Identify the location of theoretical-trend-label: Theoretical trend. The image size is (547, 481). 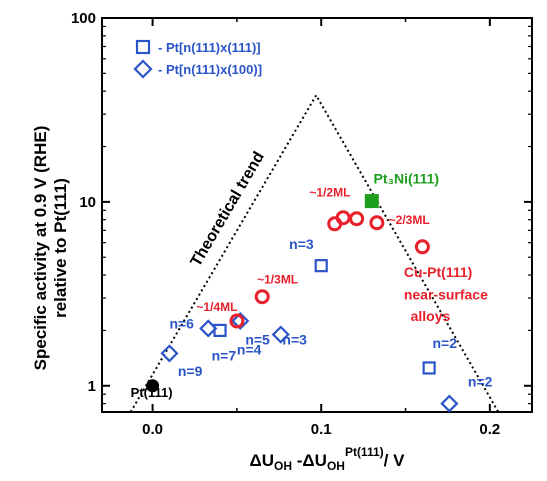
(228, 209).